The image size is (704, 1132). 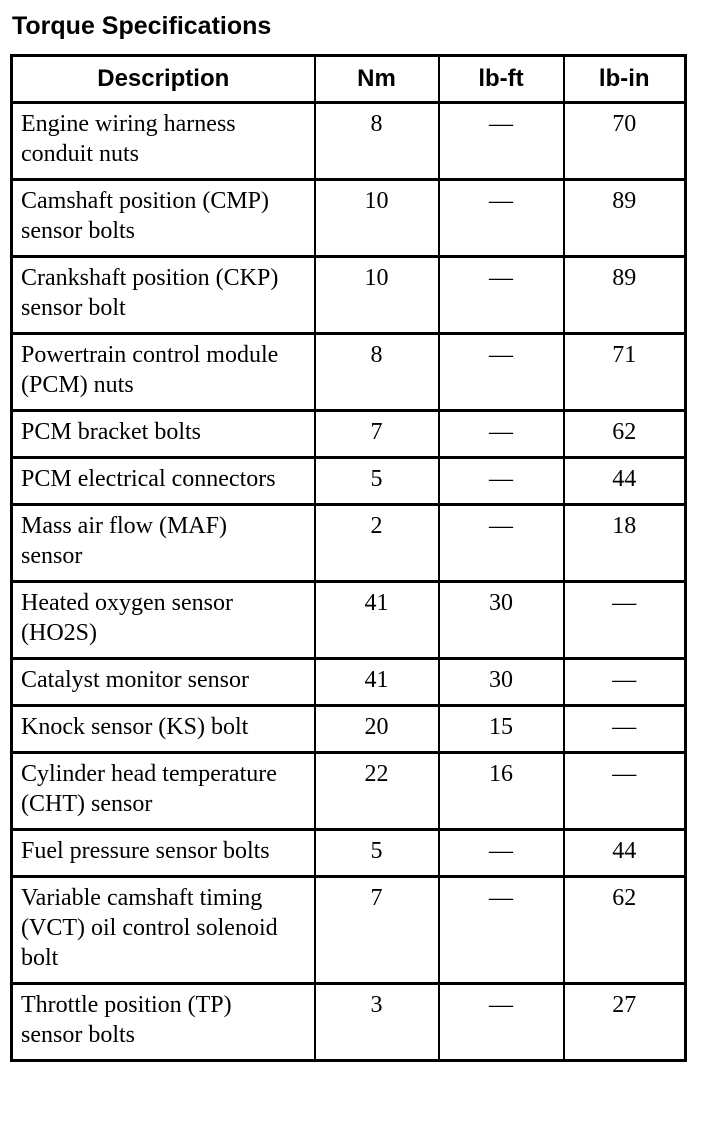 I want to click on lb-in-value-cell: 70, so click(x=624, y=141).